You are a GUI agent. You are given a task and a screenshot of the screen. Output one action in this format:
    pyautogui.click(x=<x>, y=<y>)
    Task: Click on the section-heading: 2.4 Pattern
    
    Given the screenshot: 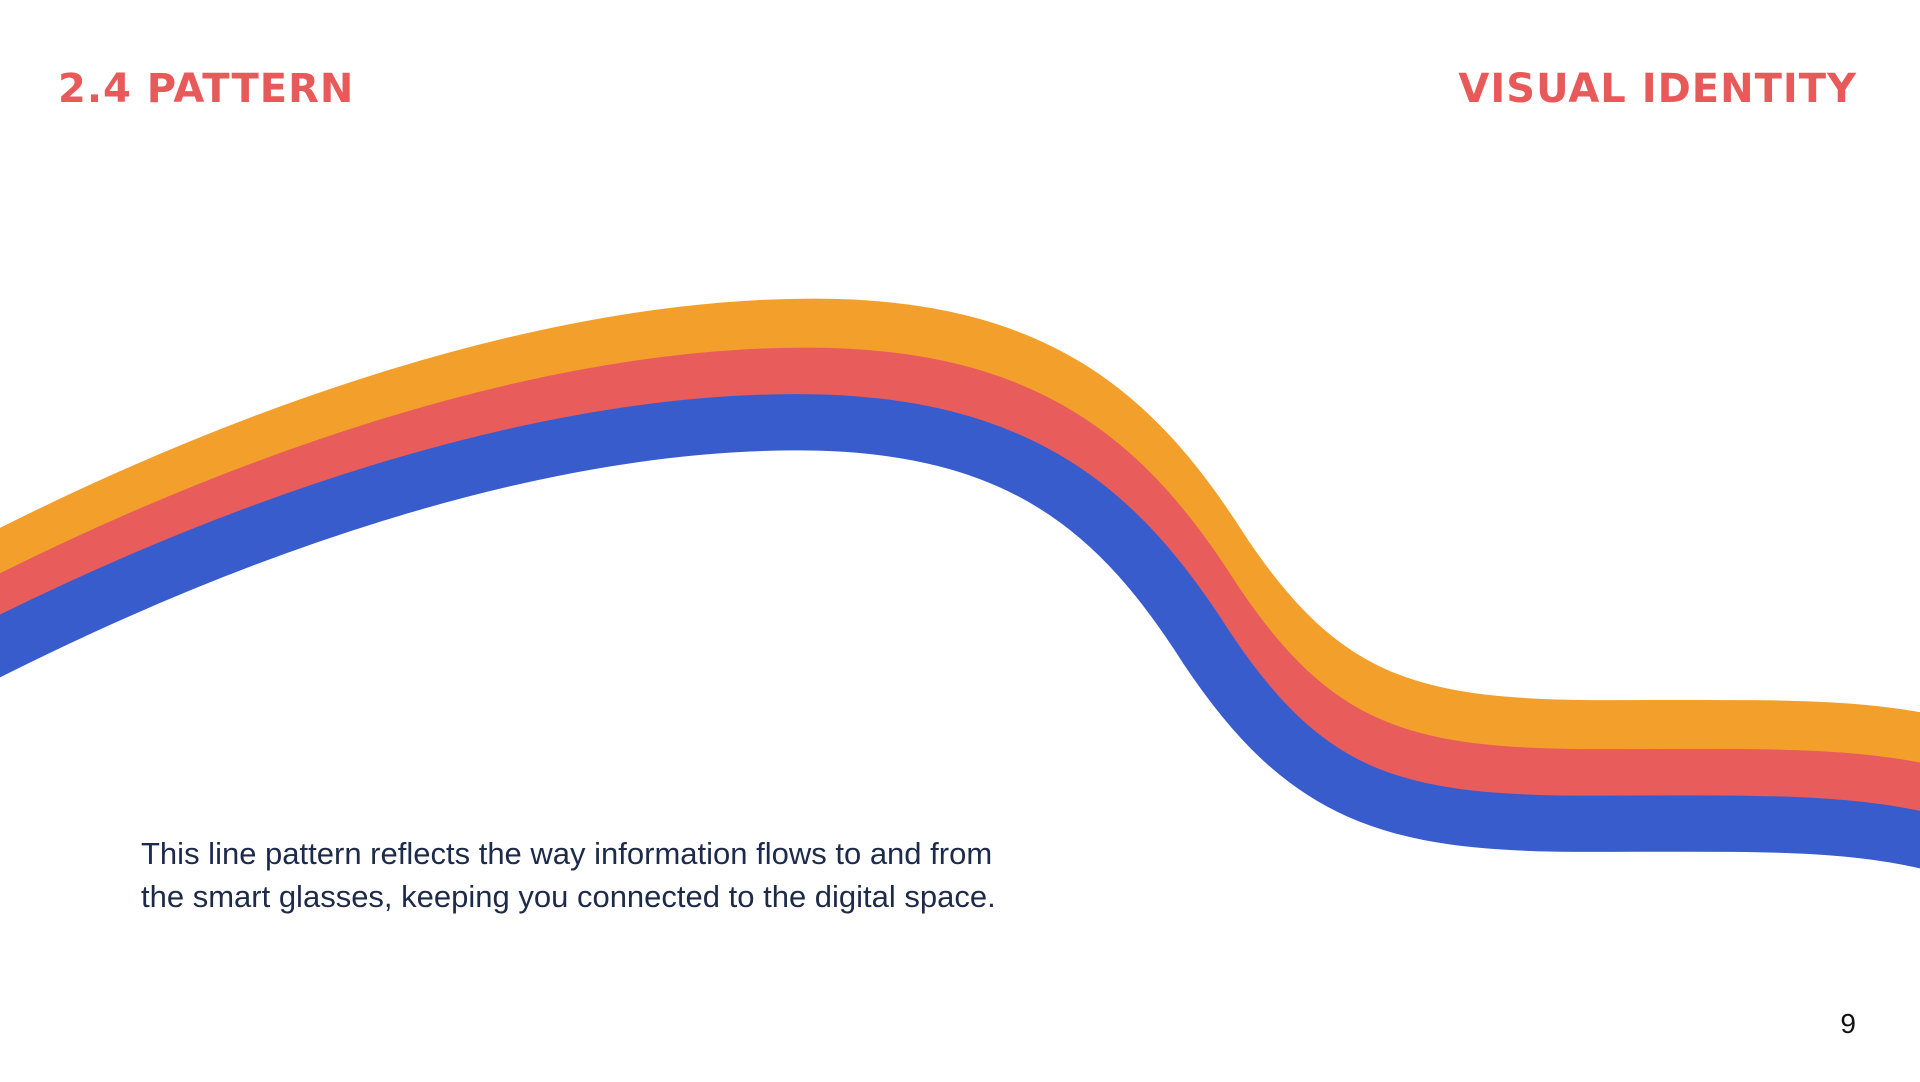 What is the action you would take?
    pyautogui.click(x=206, y=89)
    